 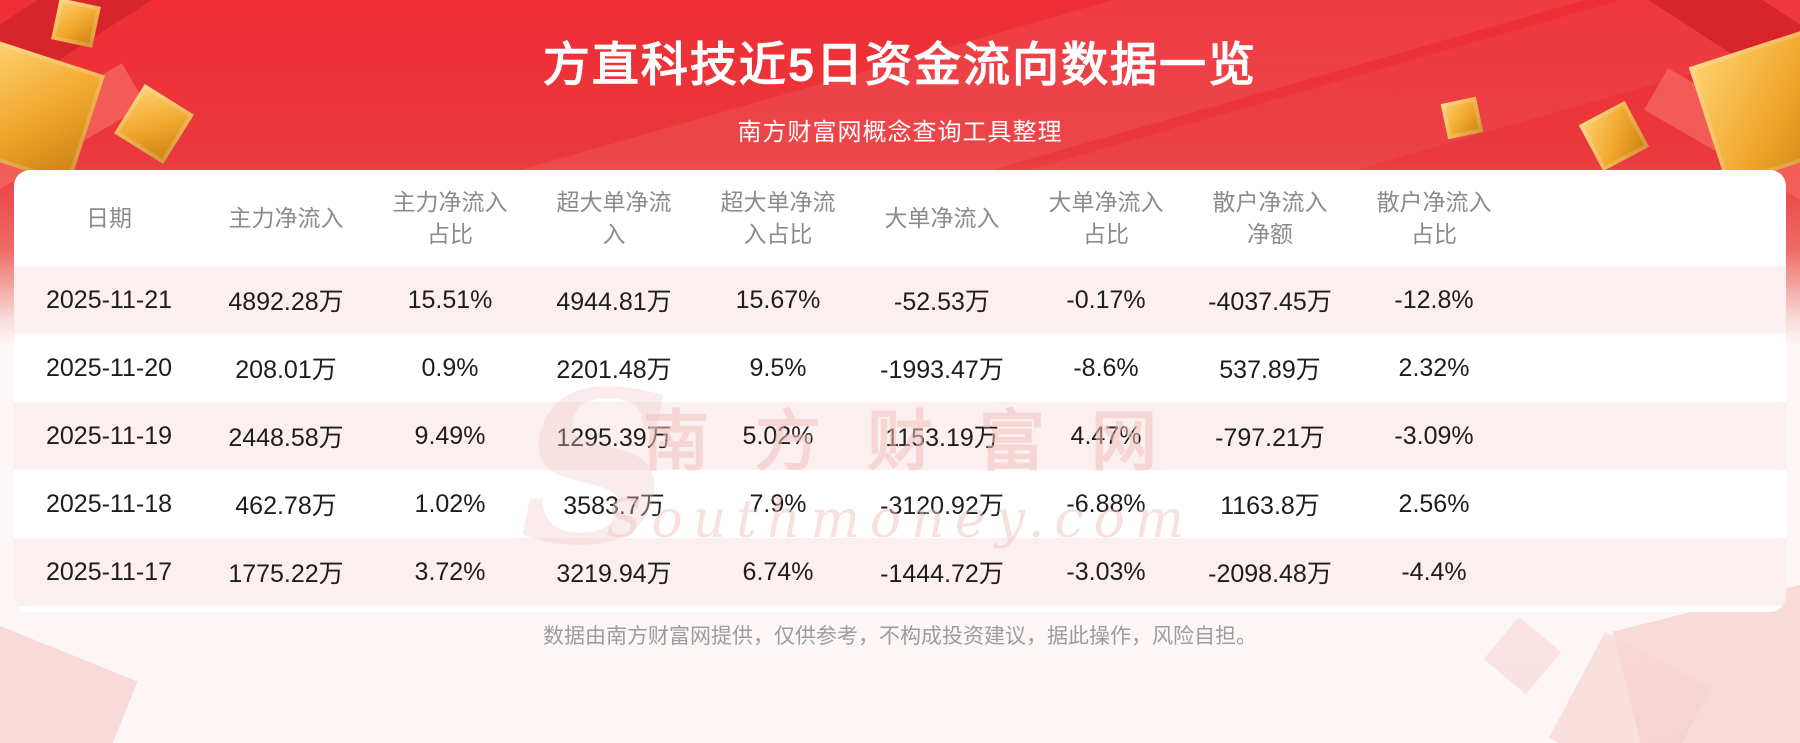 I want to click on table-cell: -12.8%, so click(x=1434, y=299).